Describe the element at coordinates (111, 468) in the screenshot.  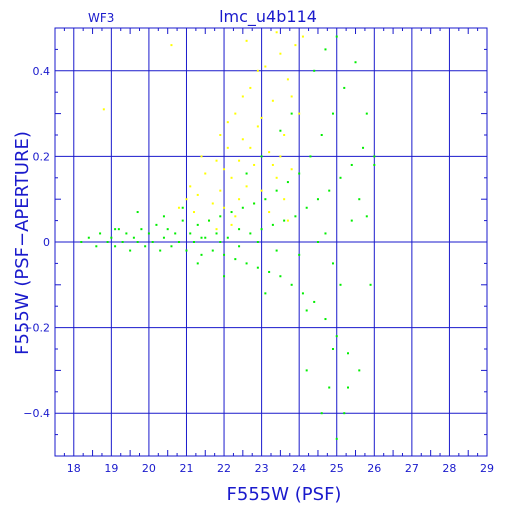
I see `x-tick-label: 19` at that location.